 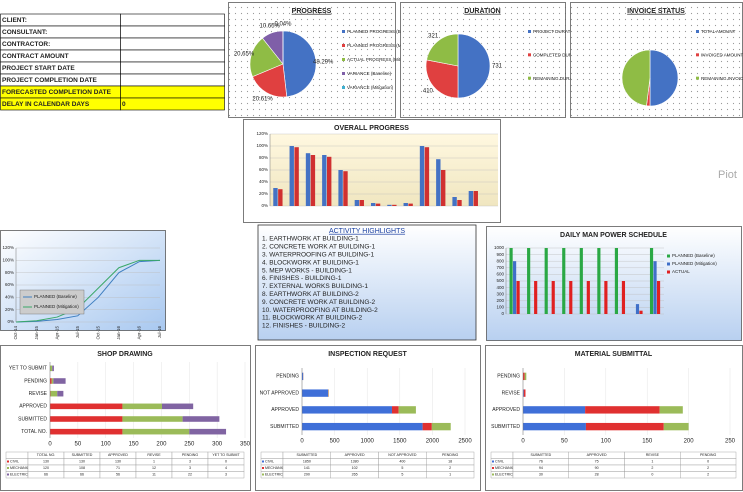 I want to click on y-tick-label: 20%, so click(x=263, y=193).